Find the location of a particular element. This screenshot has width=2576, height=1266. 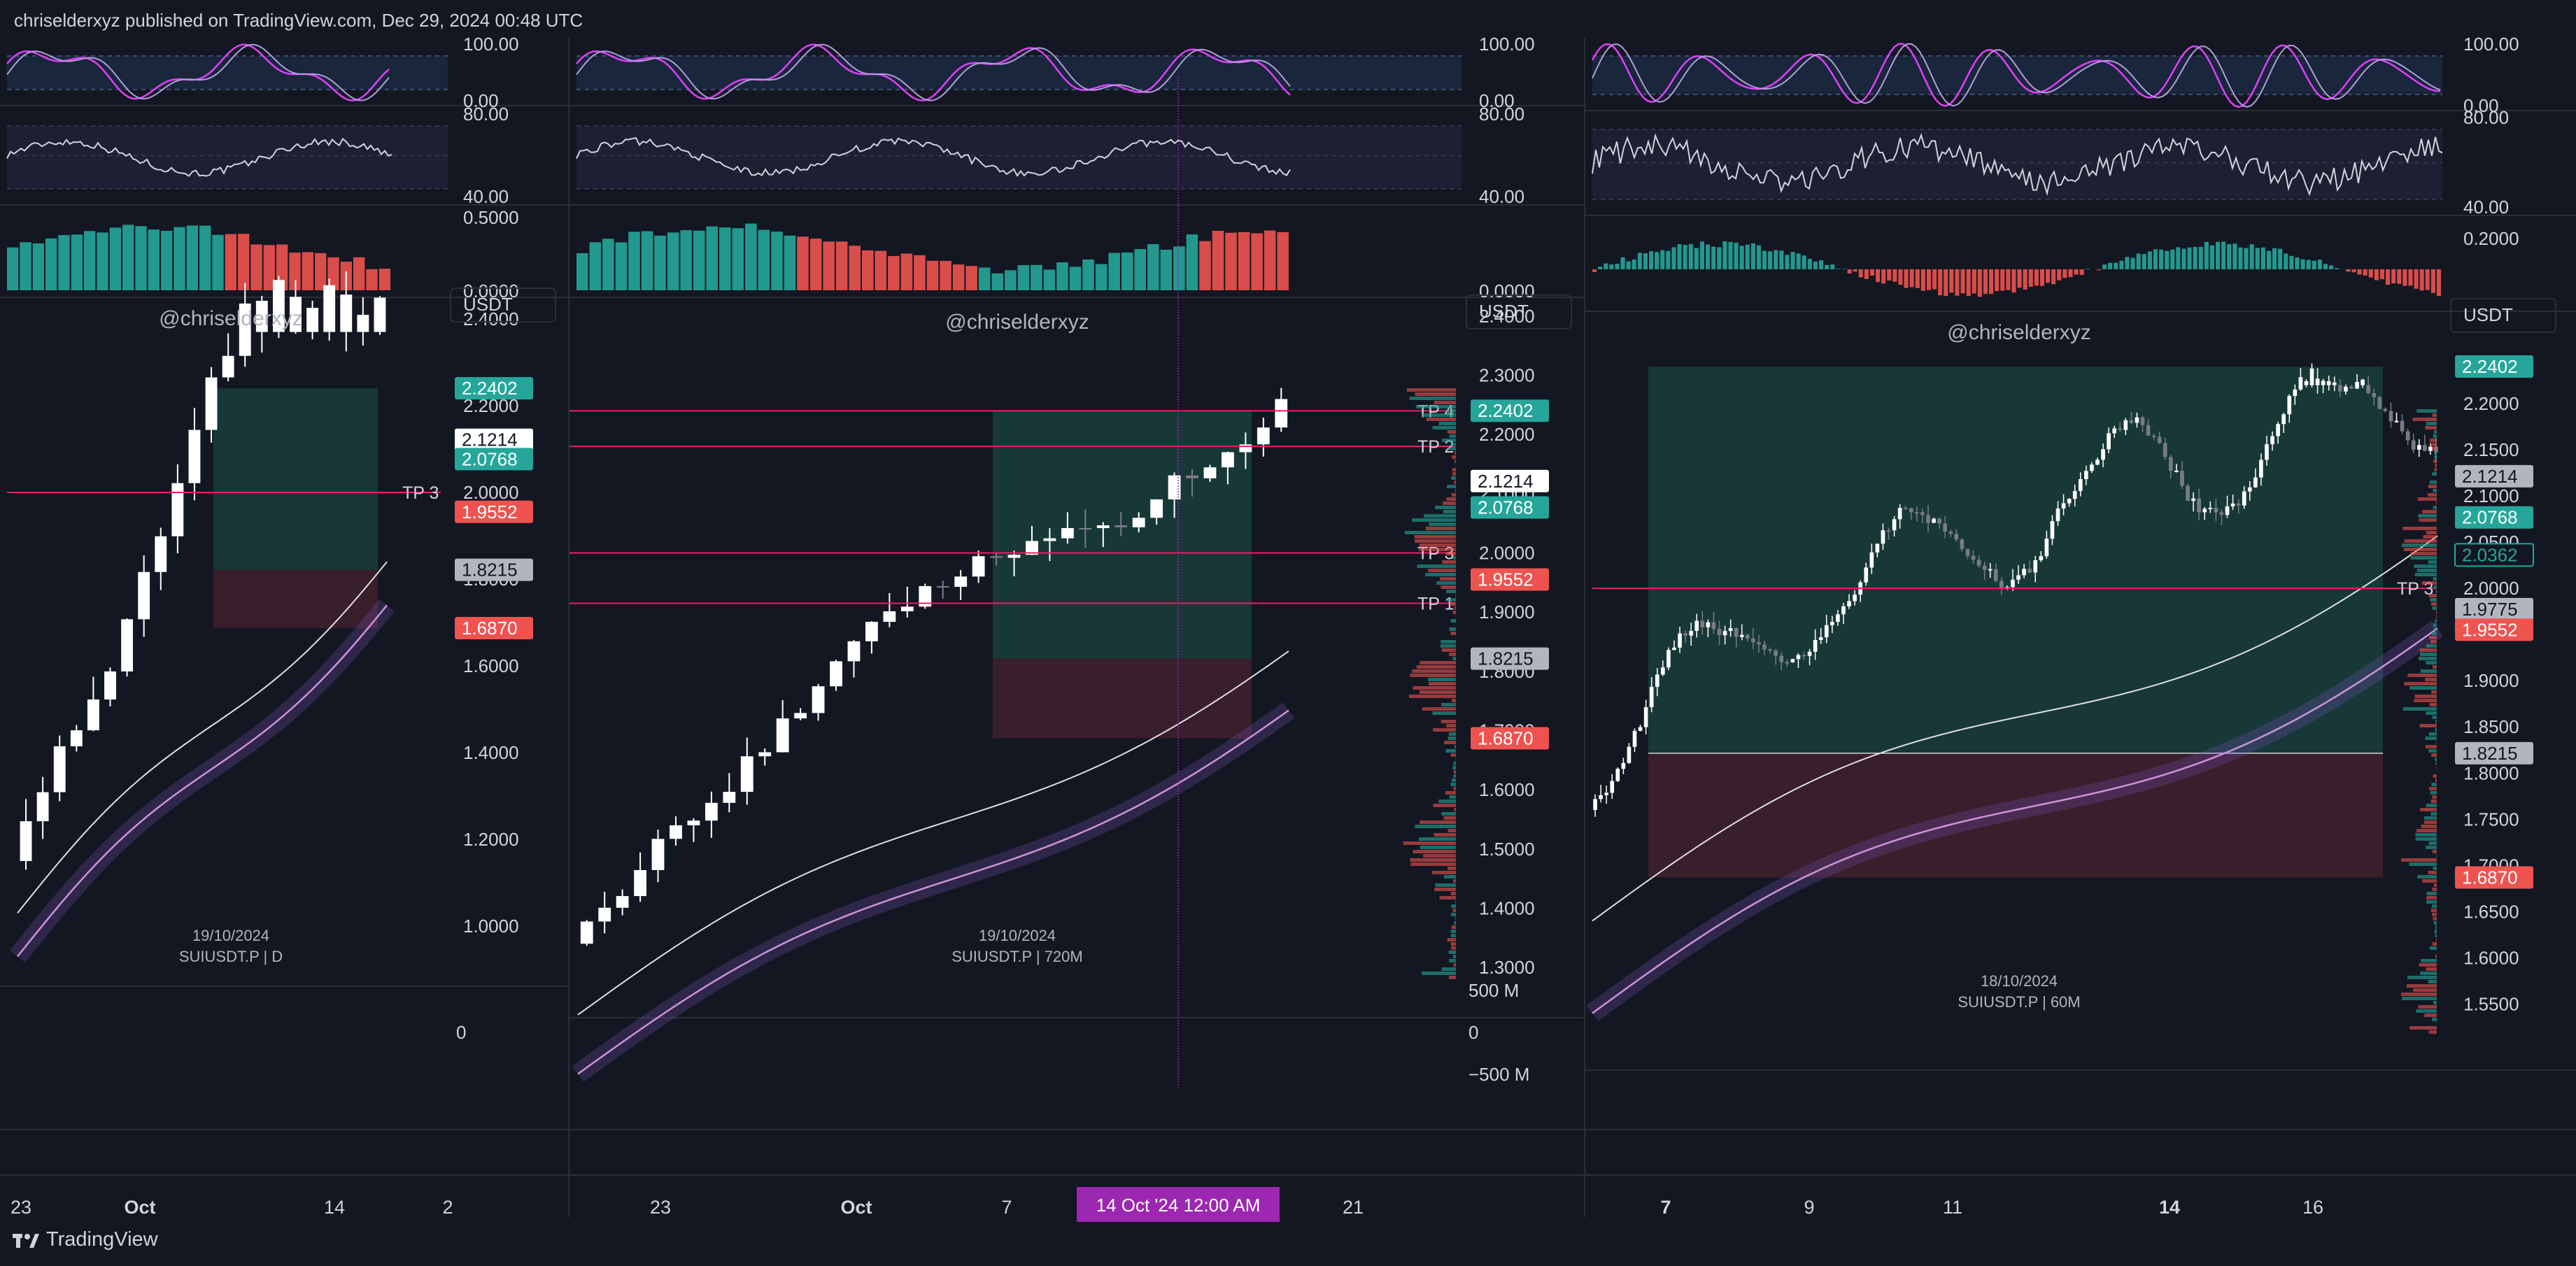

hist-tick: 0.5000 is located at coordinates (491, 217).